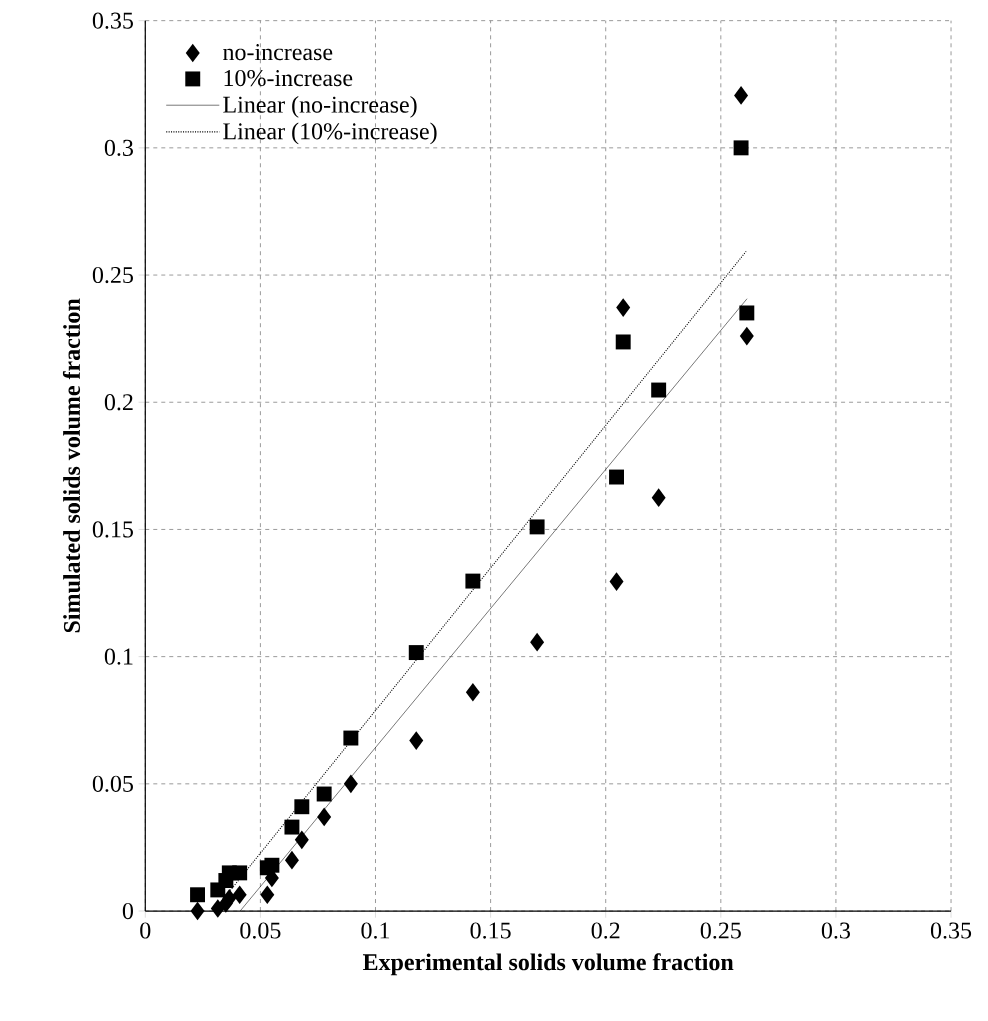  Describe the element at coordinates (119, 147) in the screenshot. I see `y-tick-label: 0.3` at that location.